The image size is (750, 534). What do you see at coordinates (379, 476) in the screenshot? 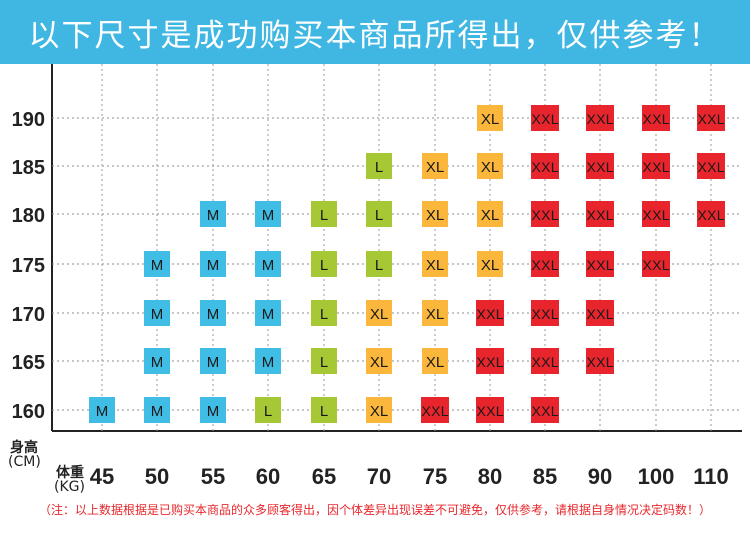
I see `x-tick-label: 70` at bounding box center [379, 476].